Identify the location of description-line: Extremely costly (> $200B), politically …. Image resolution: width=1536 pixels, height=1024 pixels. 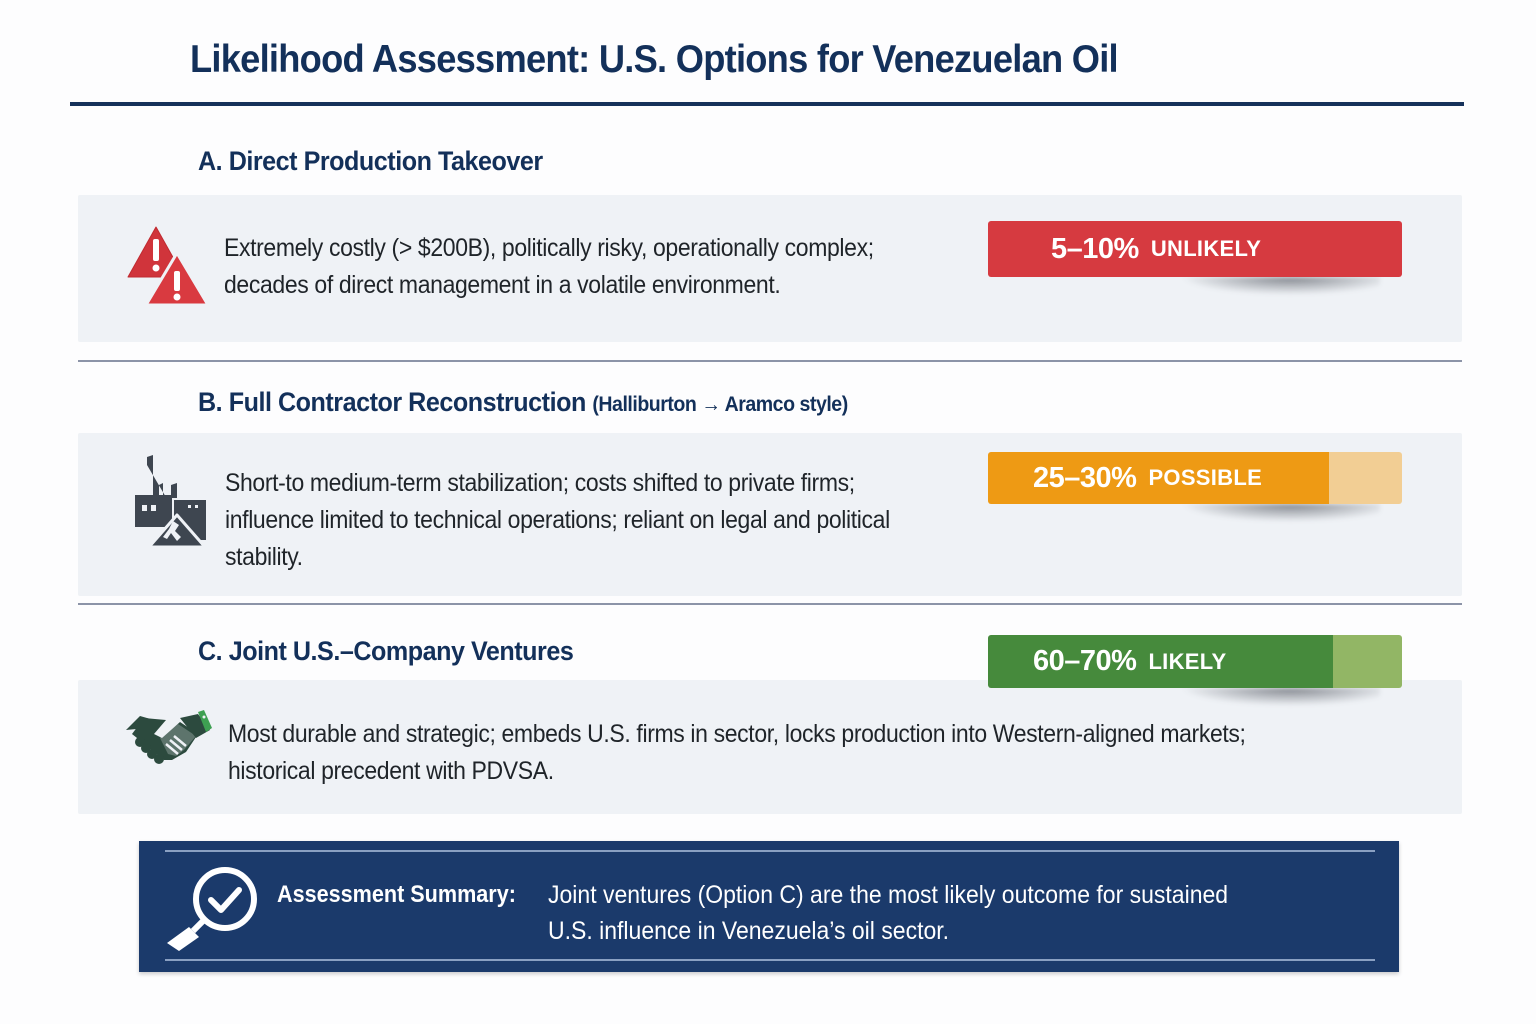
(549, 248).